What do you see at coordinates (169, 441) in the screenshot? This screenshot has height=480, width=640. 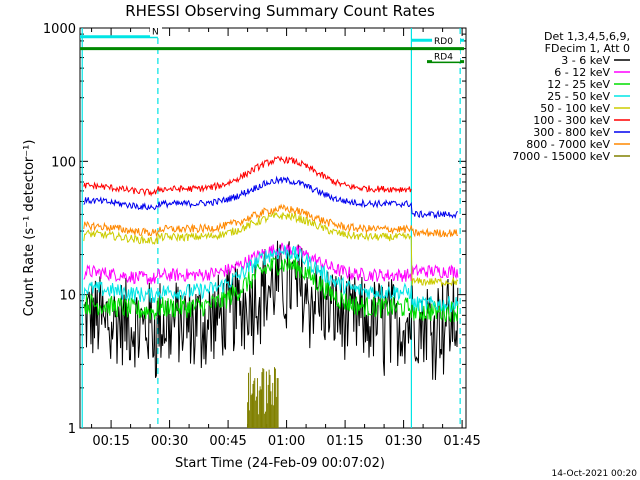 I see `x-tick-label: 00:30` at bounding box center [169, 441].